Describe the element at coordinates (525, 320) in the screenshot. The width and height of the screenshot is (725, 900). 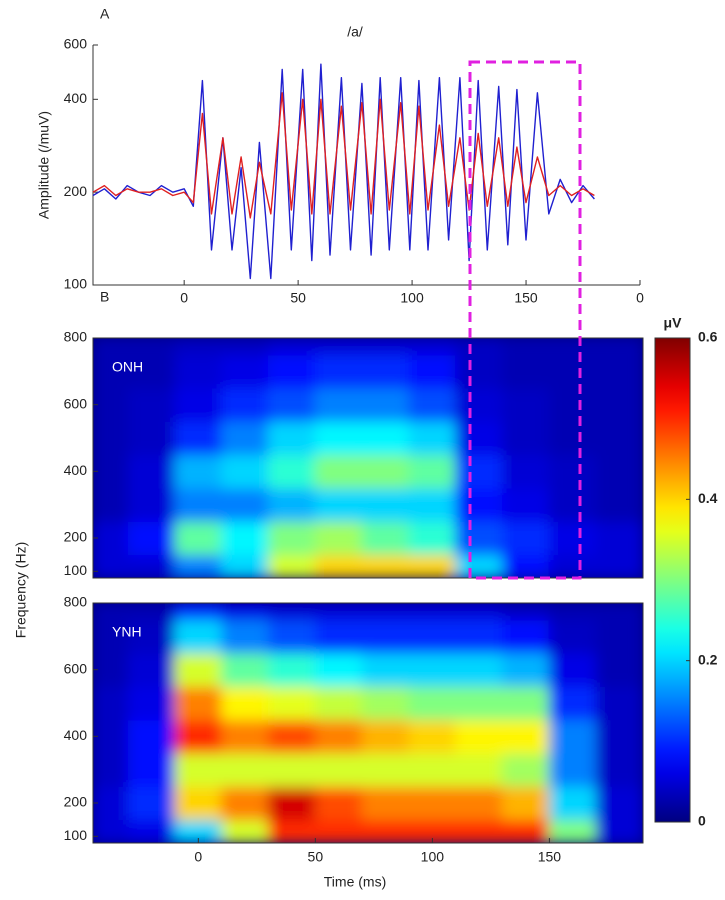
I see `highlight-box` at that location.